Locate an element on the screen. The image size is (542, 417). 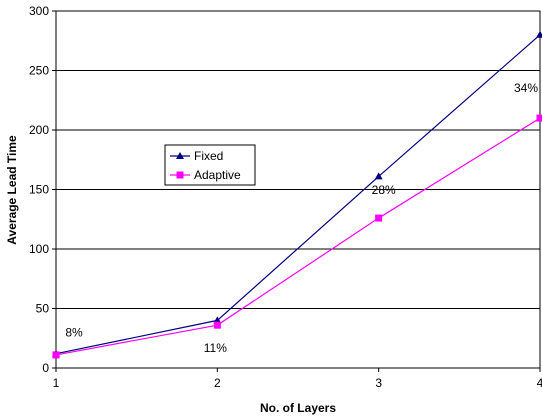
y-axis-ticks: 0 50 100 150 200 250 300 is located at coordinates (42, 189).